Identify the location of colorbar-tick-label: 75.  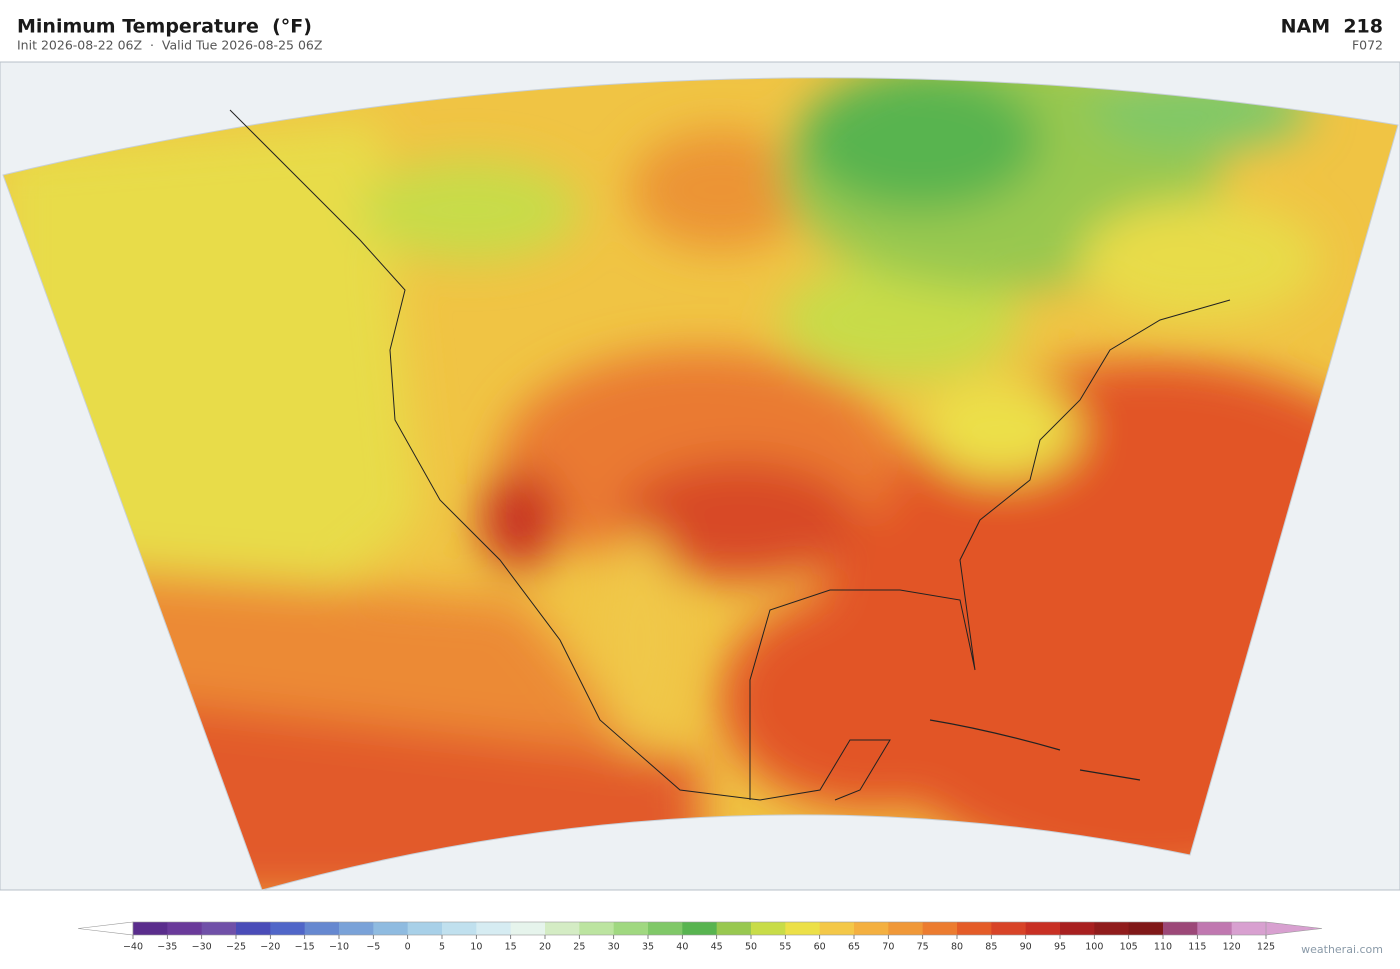
(923, 947).